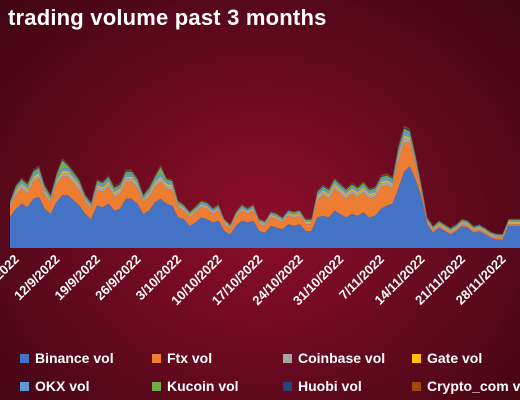 Image resolution: width=520 pixels, height=400 pixels. I want to click on chart-title: trading volume past 3 months, so click(167, 17).